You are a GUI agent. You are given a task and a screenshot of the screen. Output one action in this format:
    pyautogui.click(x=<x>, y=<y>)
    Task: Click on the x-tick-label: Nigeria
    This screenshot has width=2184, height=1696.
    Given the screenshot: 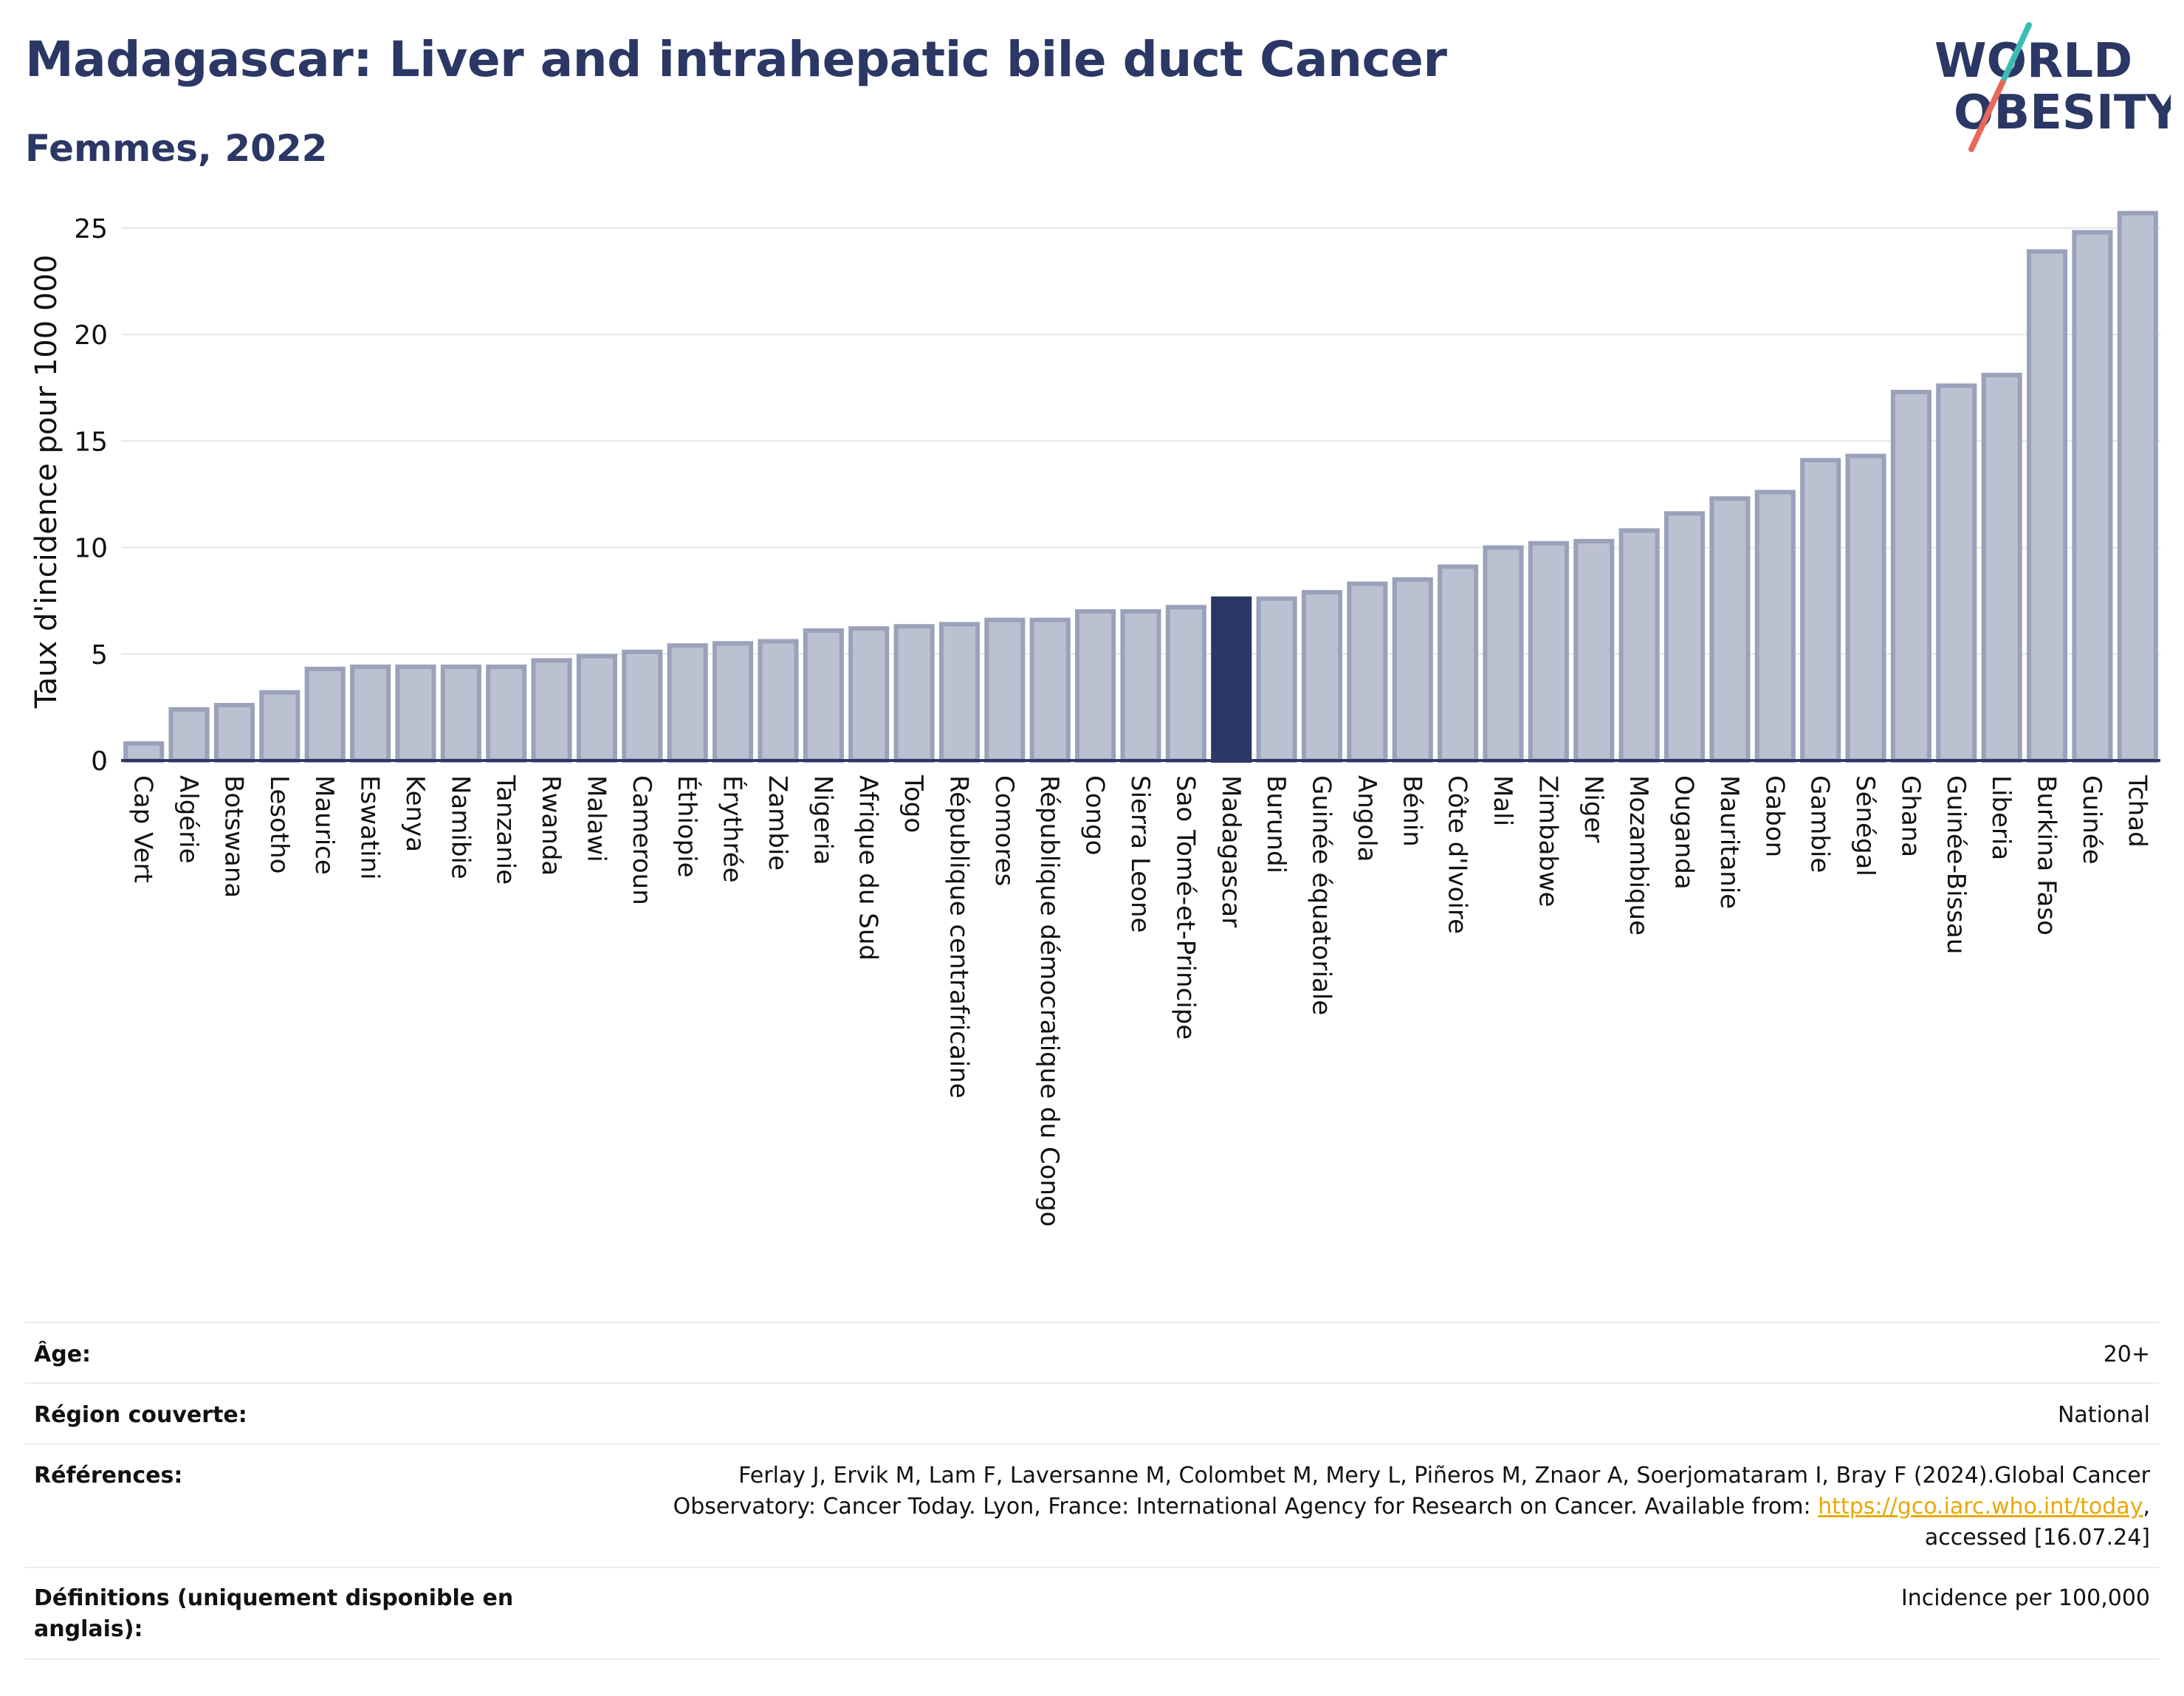 What is the action you would take?
    pyautogui.click(x=823, y=820)
    